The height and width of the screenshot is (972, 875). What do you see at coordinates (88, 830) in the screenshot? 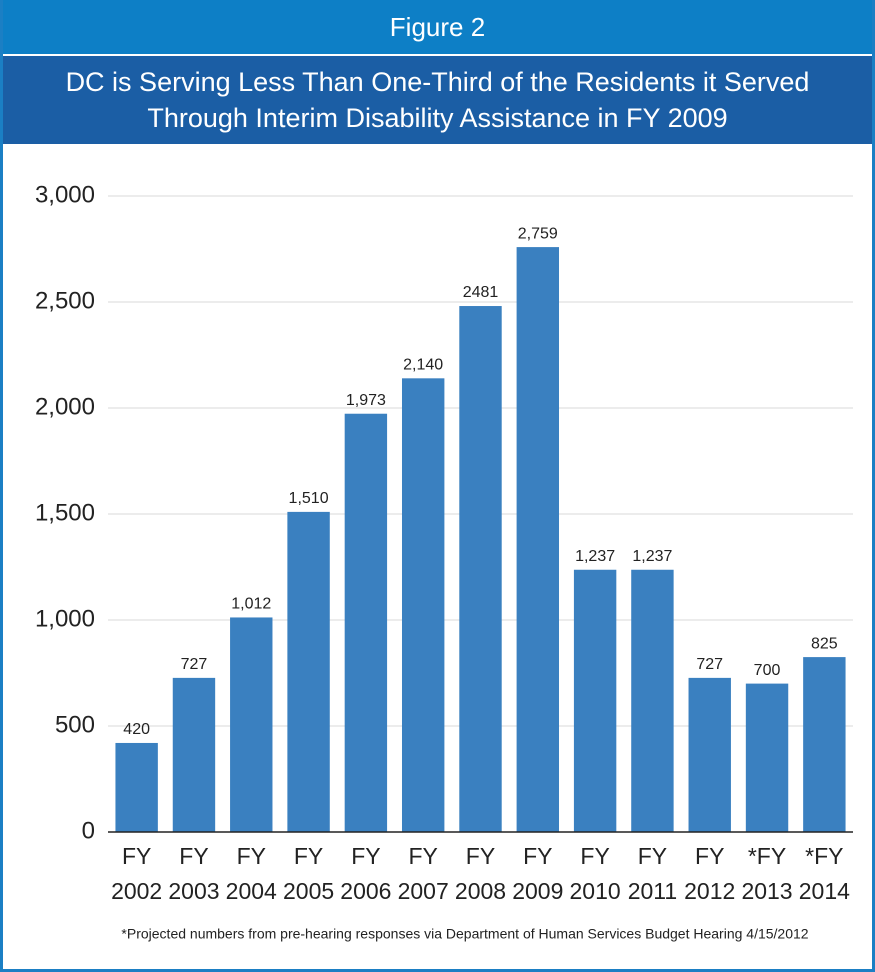
I see `y-tick-label: 0` at bounding box center [88, 830].